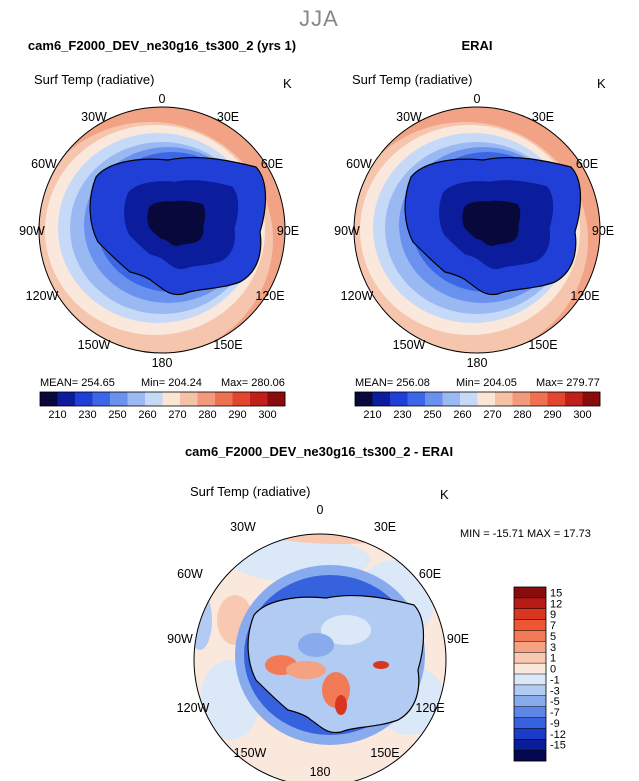 This screenshot has width=639, height=781. What do you see at coordinates (476, 45) in the screenshot?
I see `panel-obs-title: ERAI` at bounding box center [476, 45].